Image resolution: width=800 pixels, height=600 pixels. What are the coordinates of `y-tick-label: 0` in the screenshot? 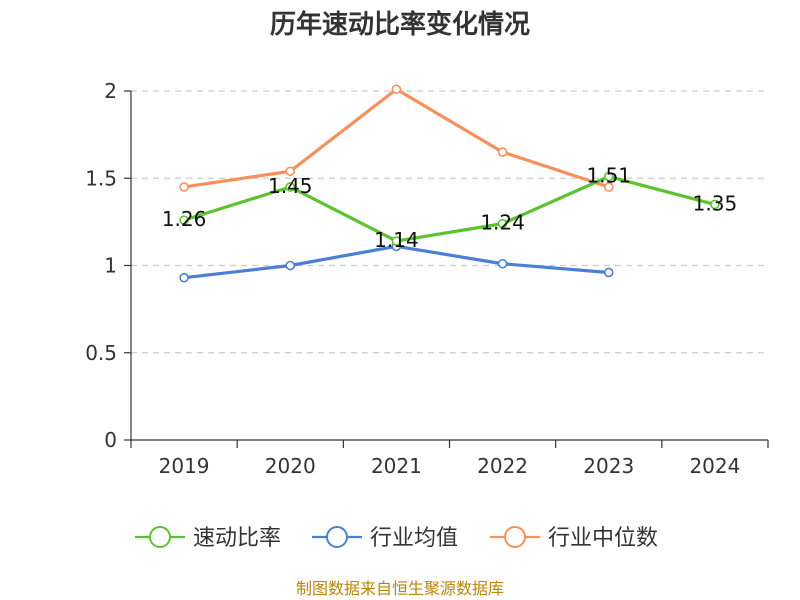 It's located at (110, 440).